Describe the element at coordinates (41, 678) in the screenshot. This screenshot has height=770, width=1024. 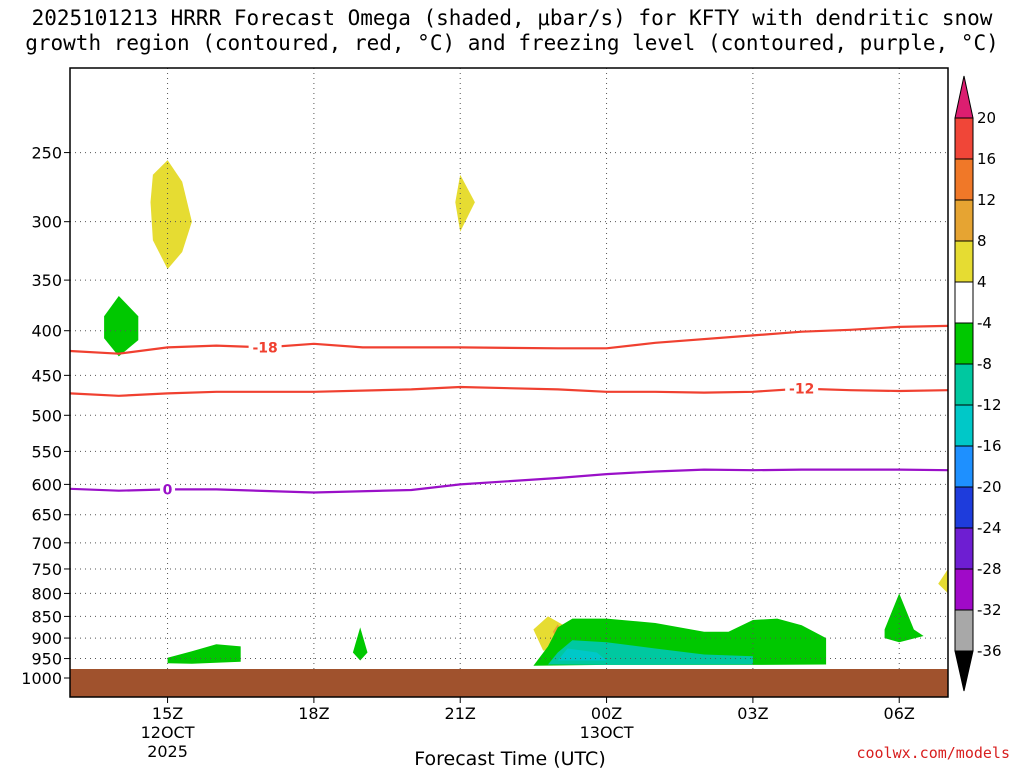
I see `y-tick-label: 1000` at that location.